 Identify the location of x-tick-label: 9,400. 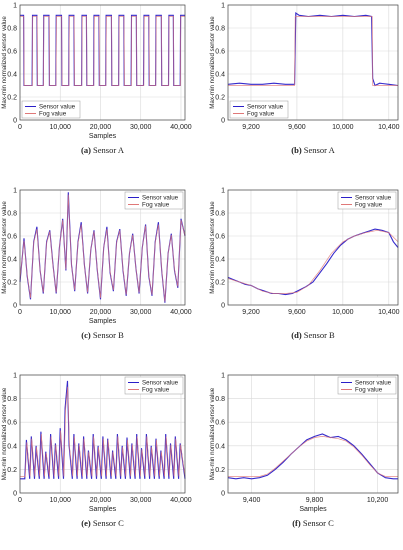
(252, 500).